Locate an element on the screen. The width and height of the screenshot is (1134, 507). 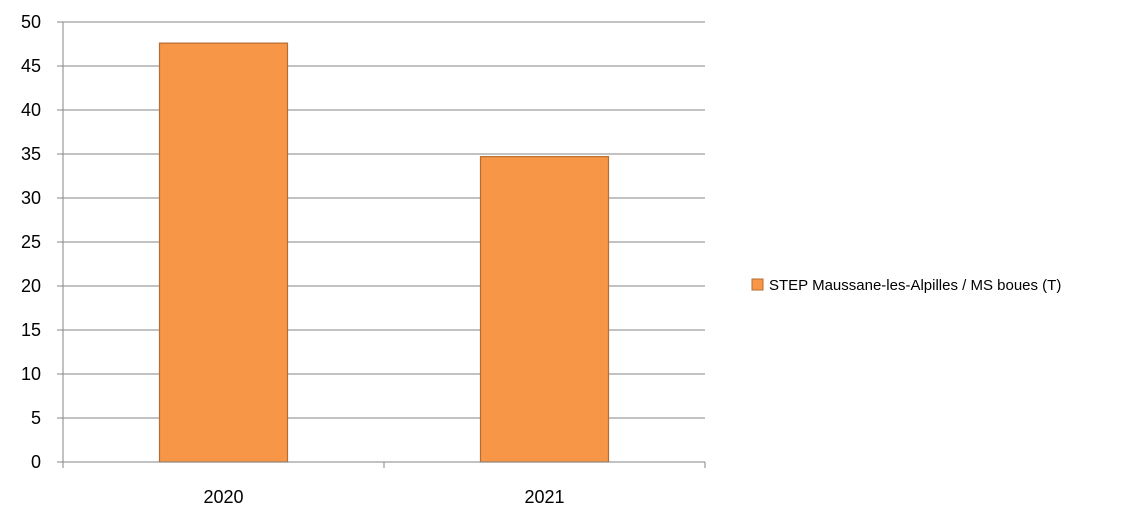
legend-swatch is located at coordinates (757, 284).